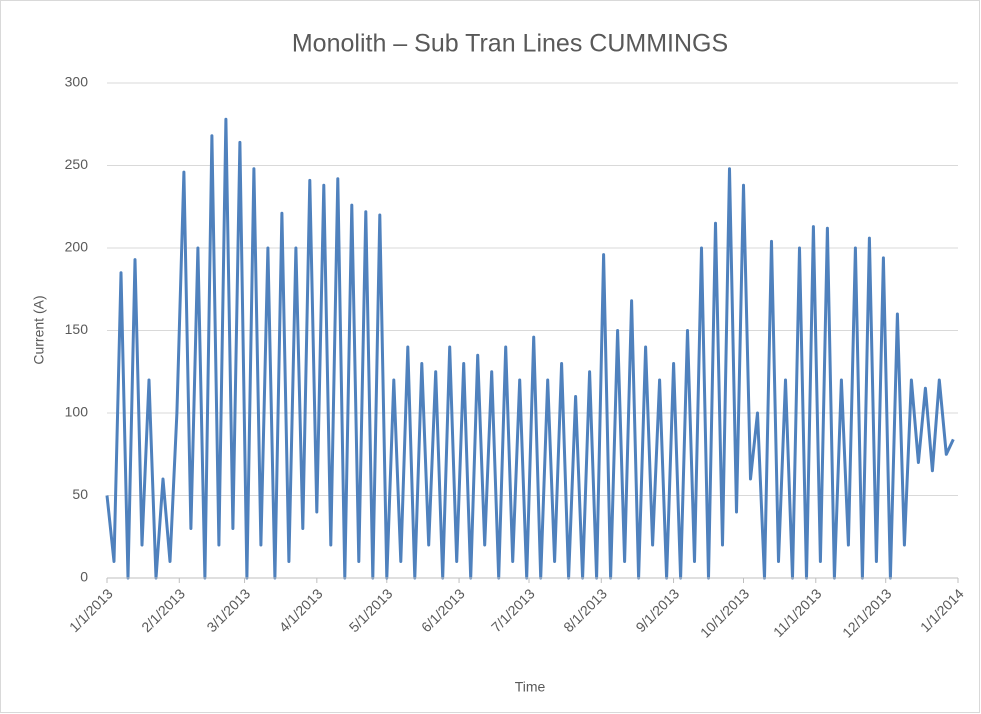 This screenshot has height=714, width=981. I want to click on y-tick-label: 0, so click(84, 577).